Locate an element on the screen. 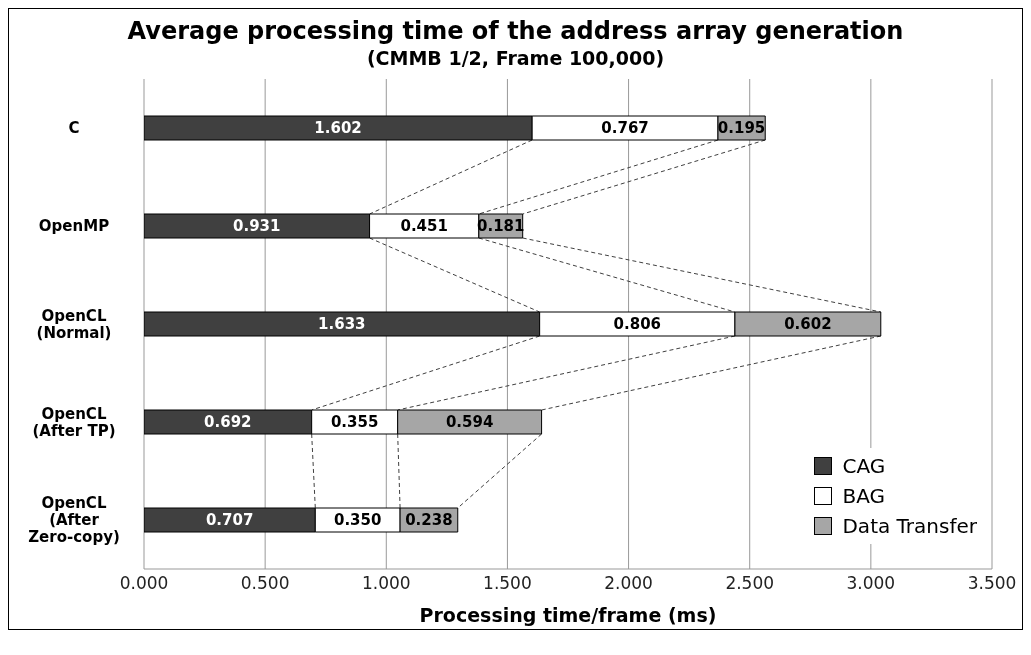  x-tick-label: 1.500 is located at coordinates (507, 583).